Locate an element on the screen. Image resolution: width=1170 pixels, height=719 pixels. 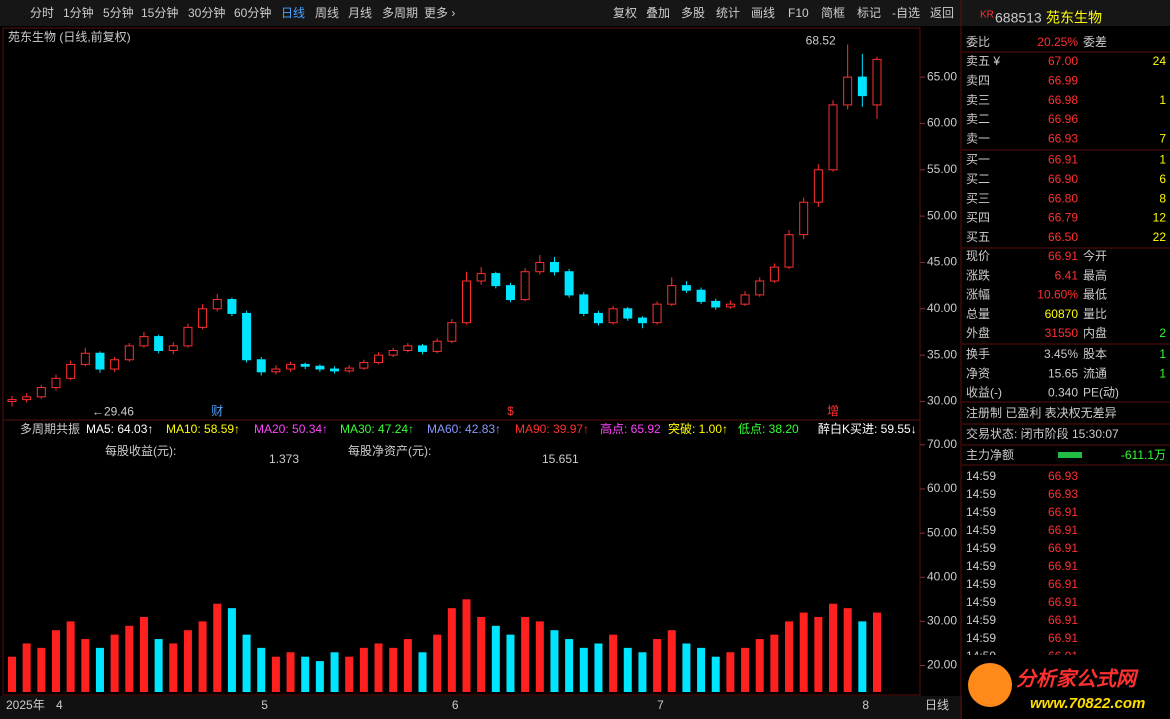
flow-bar is located at coordinates (1070, 455).